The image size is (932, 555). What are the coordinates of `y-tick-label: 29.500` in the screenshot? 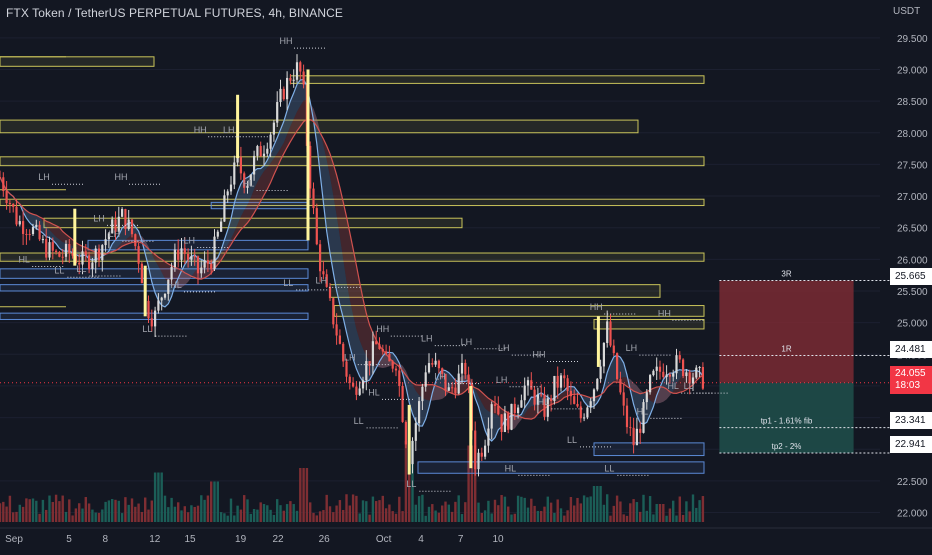 It's located at (912, 39).